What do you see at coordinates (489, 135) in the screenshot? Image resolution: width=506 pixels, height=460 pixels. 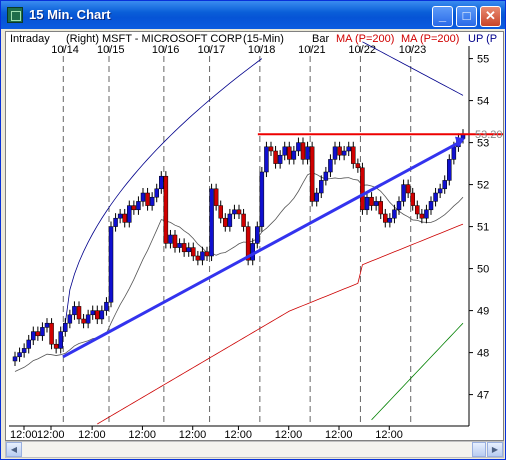 I see `resistance-label: 53.20` at bounding box center [489, 135].